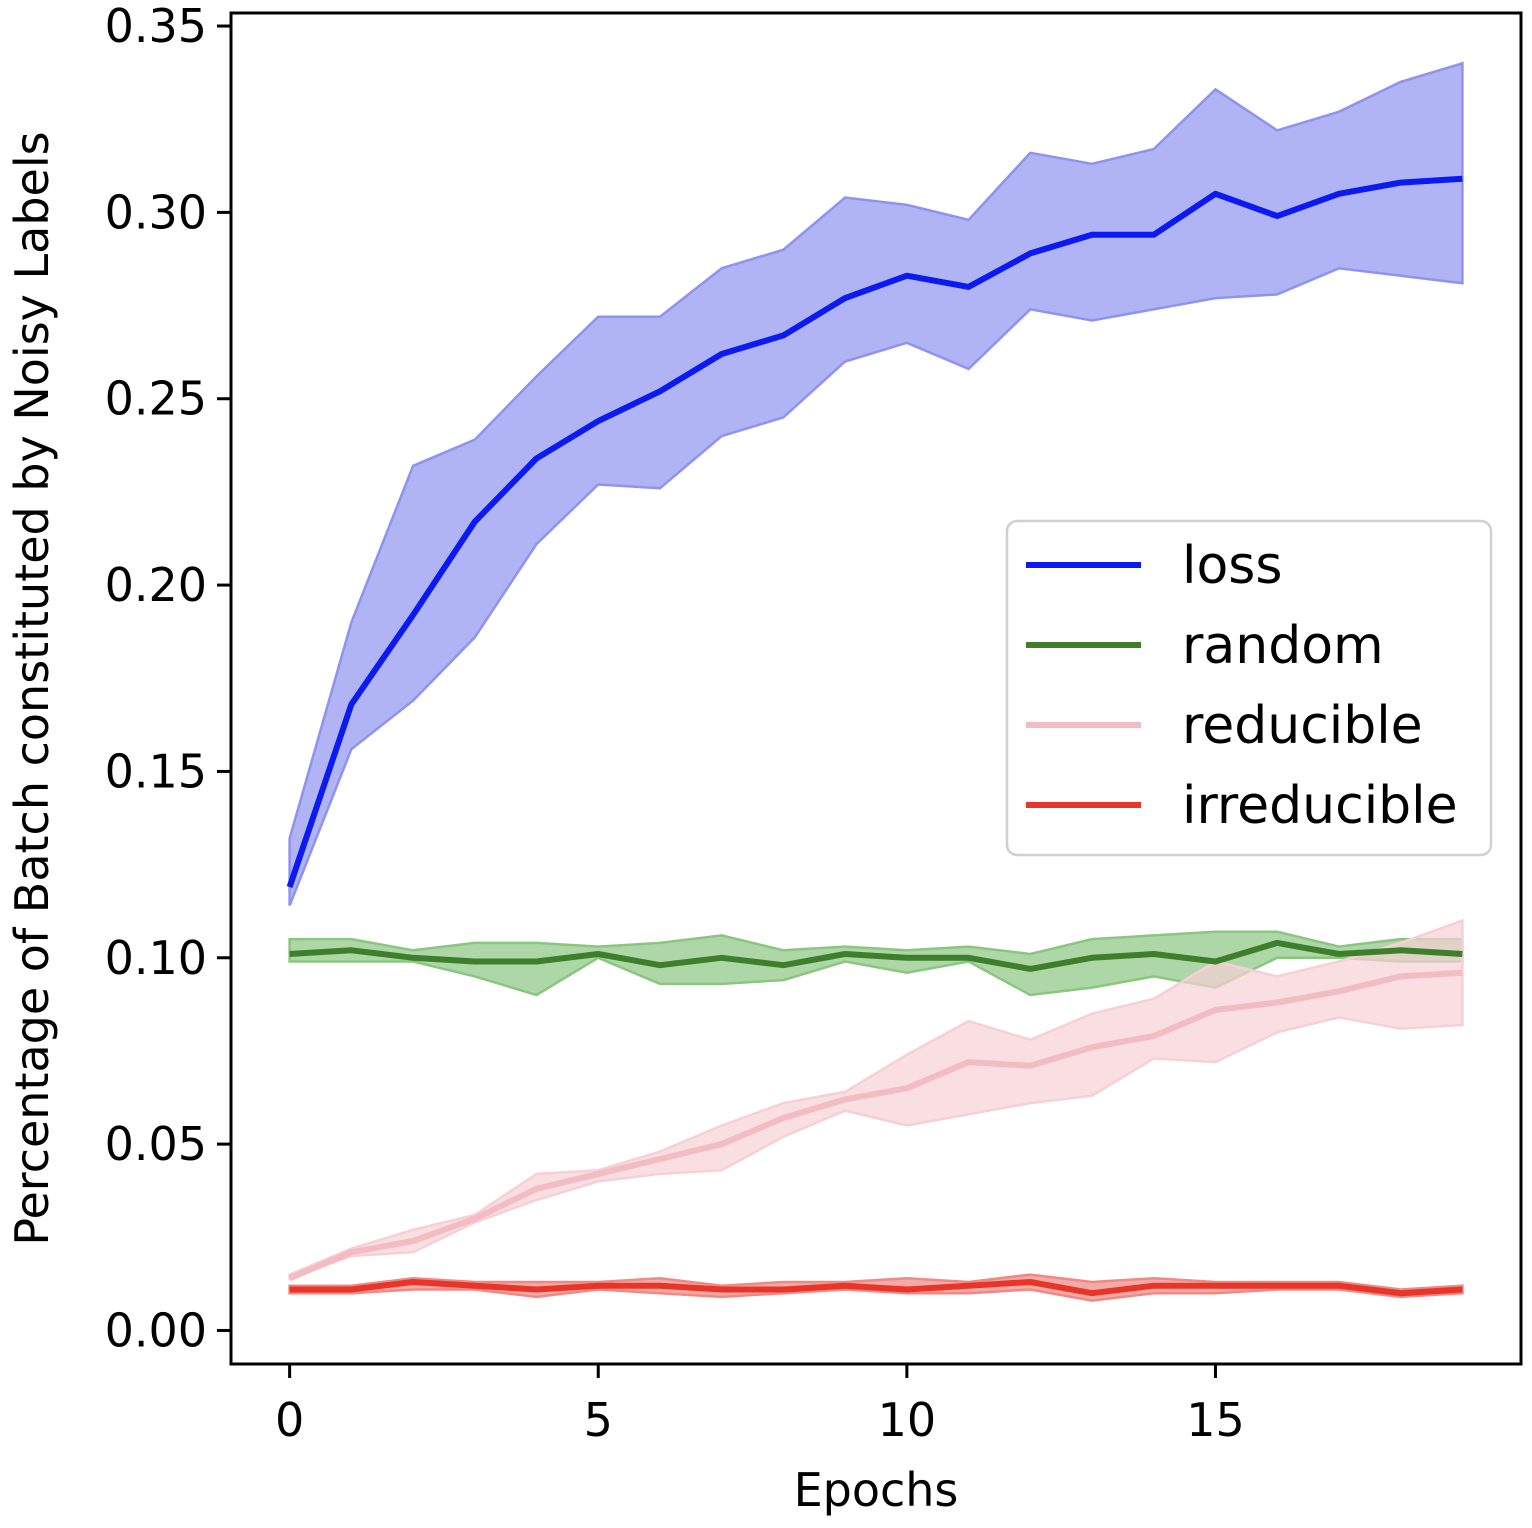 The height and width of the screenshot is (1528, 1532). What do you see at coordinates (1232, 566) in the screenshot?
I see `legend-label-loss: loss` at bounding box center [1232, 566].